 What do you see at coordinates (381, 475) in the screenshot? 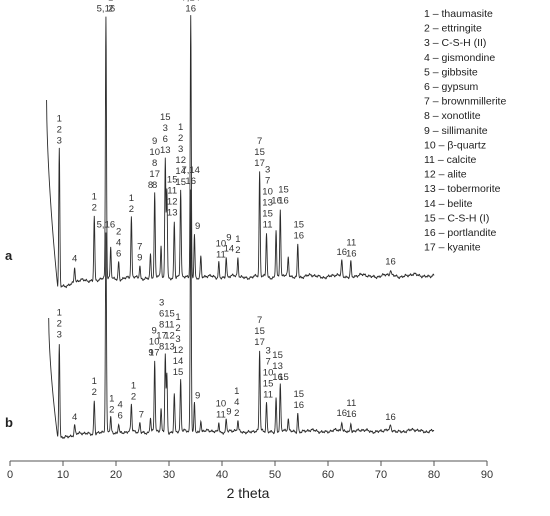
I see `x-tick-label: 70` at bounding box center [381, 475].